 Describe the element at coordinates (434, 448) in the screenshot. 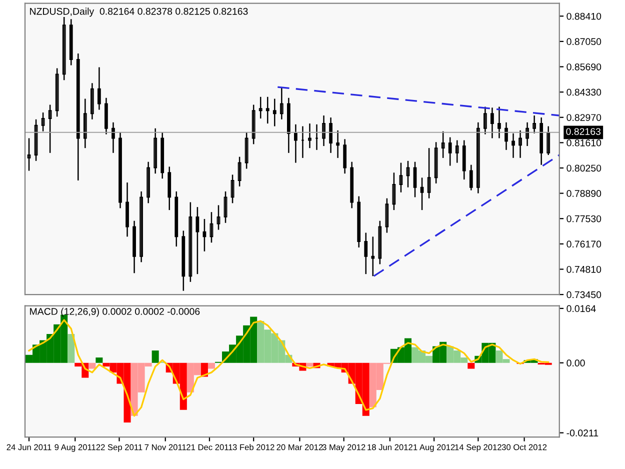

I see `x-tick-label: 1 Aug 2012` at that location.